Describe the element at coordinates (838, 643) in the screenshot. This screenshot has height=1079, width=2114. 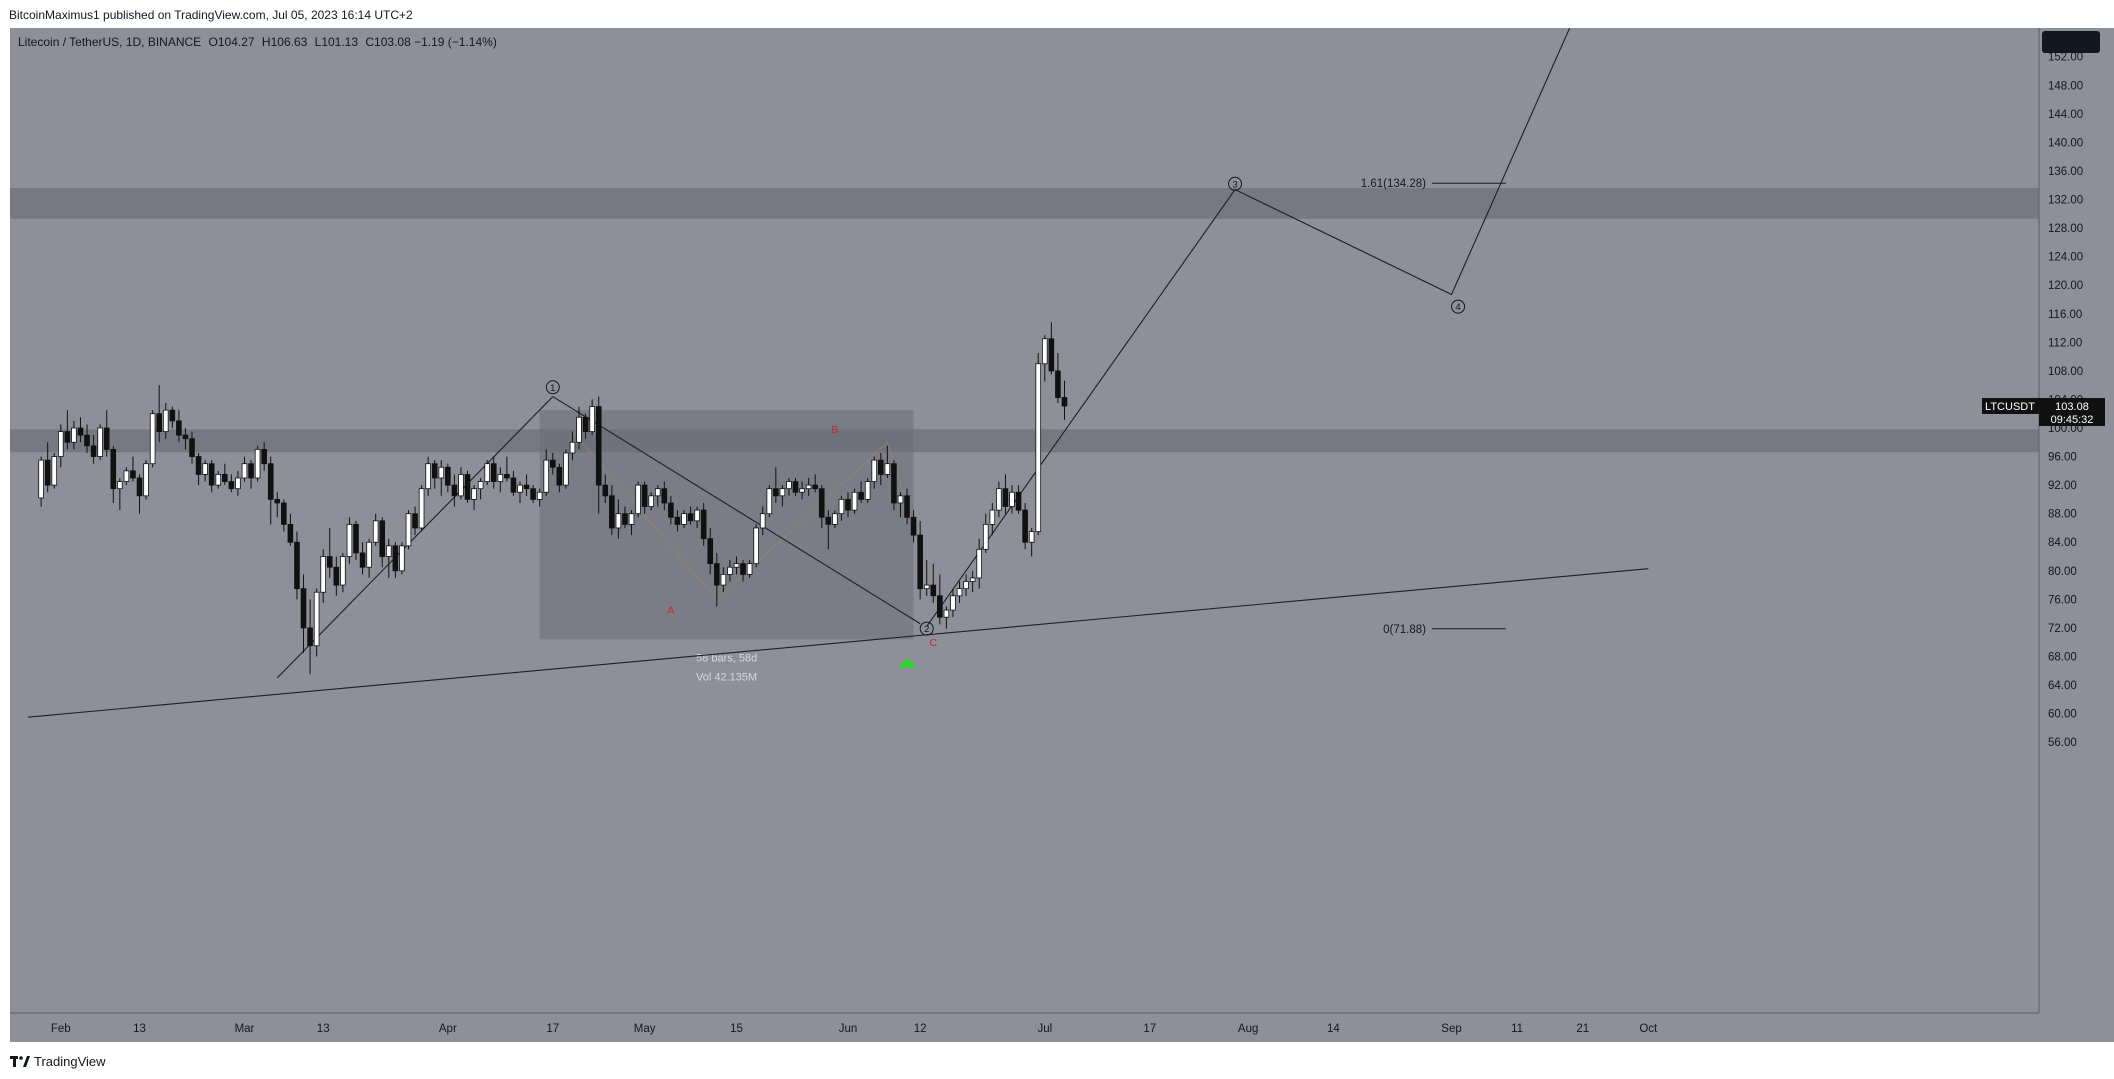
I see `trendline-support` at that location.